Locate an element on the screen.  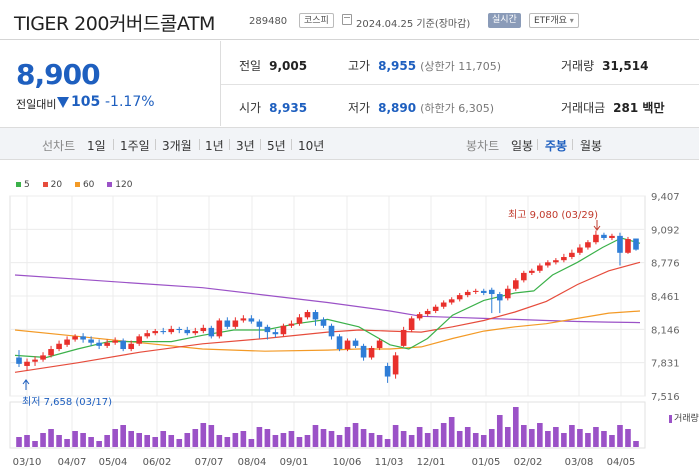
tab-10y: 10년 is located at coordinates (311, 146).